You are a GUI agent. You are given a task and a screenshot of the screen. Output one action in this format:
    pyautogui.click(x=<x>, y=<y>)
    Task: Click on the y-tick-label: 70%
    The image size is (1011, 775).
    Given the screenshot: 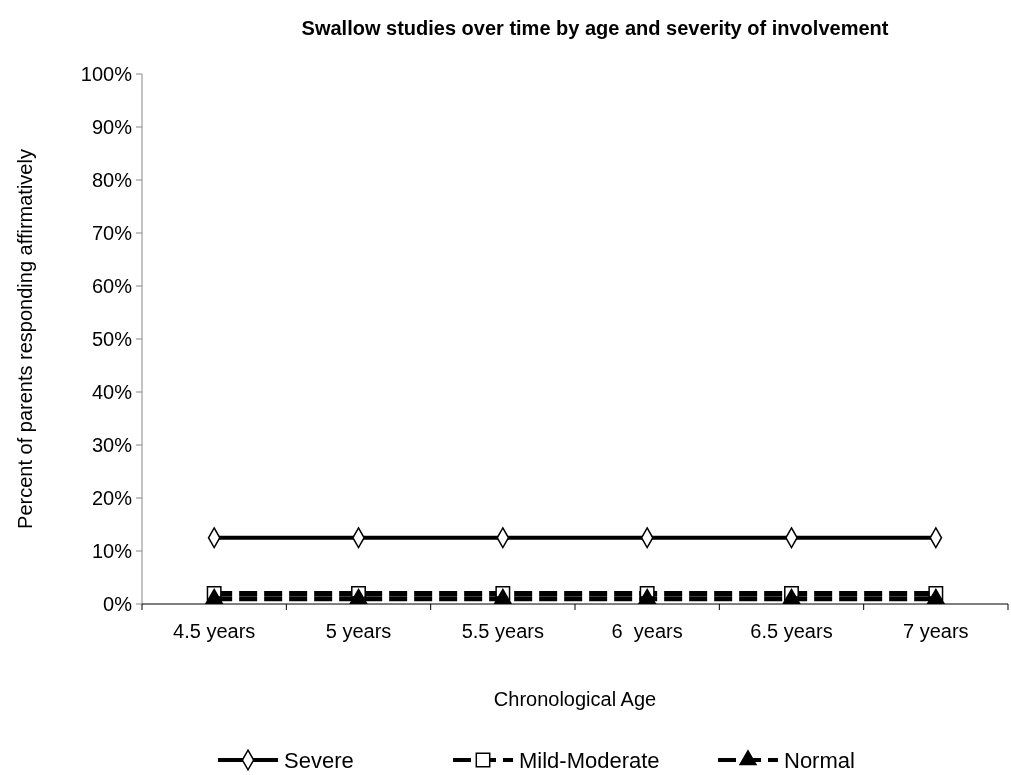 What is the action you would take?
    pyautogui.click(x=112, y=233)
    